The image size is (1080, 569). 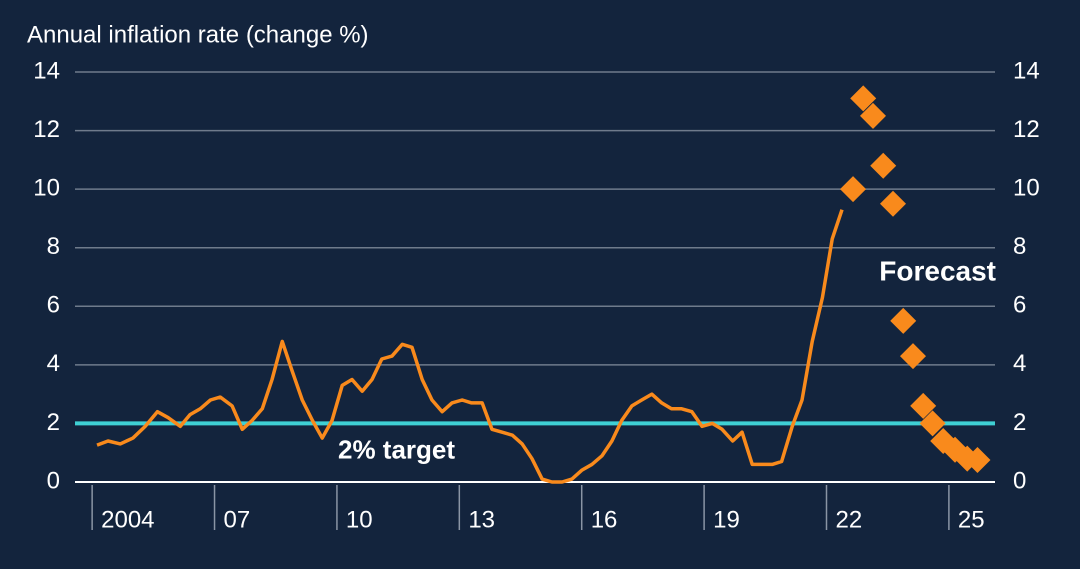 What do you see at coordinates (46, 187) in the screenshot?
I see `y-tick-label: 10` at bounding box center [46, 187].